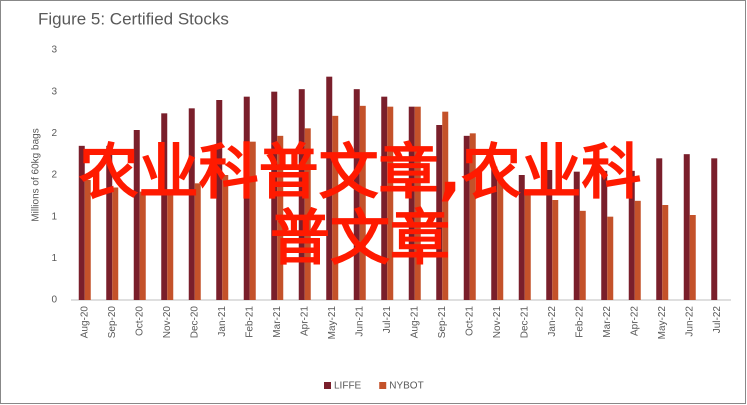 The height and width of the screenshot is (405, 747). What do you see at coordinates (552, 321) in the screenshot?
I see `x-tick-label: Jan-22` at bounding box center [552, 321].